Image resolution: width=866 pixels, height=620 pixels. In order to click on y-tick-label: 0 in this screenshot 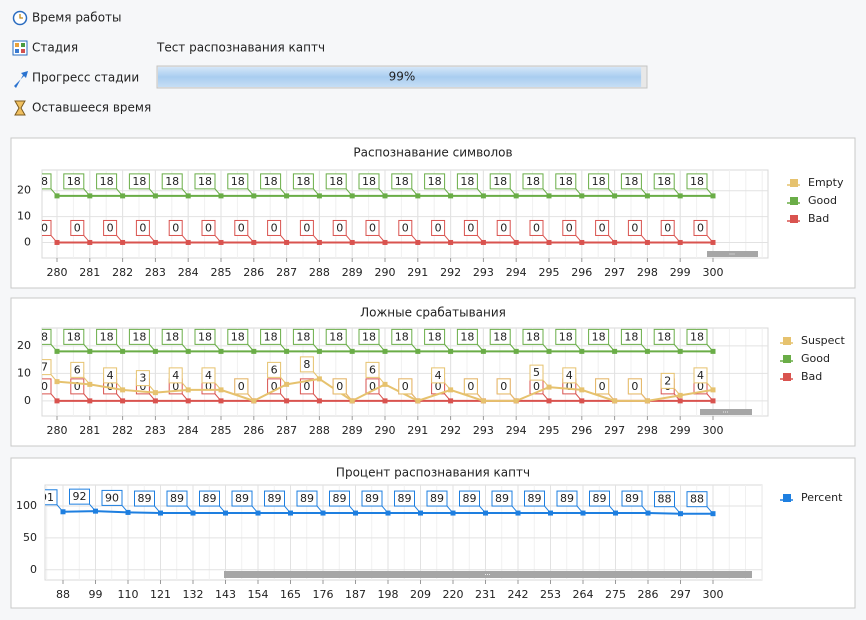, I will do `click(27, 241)`.